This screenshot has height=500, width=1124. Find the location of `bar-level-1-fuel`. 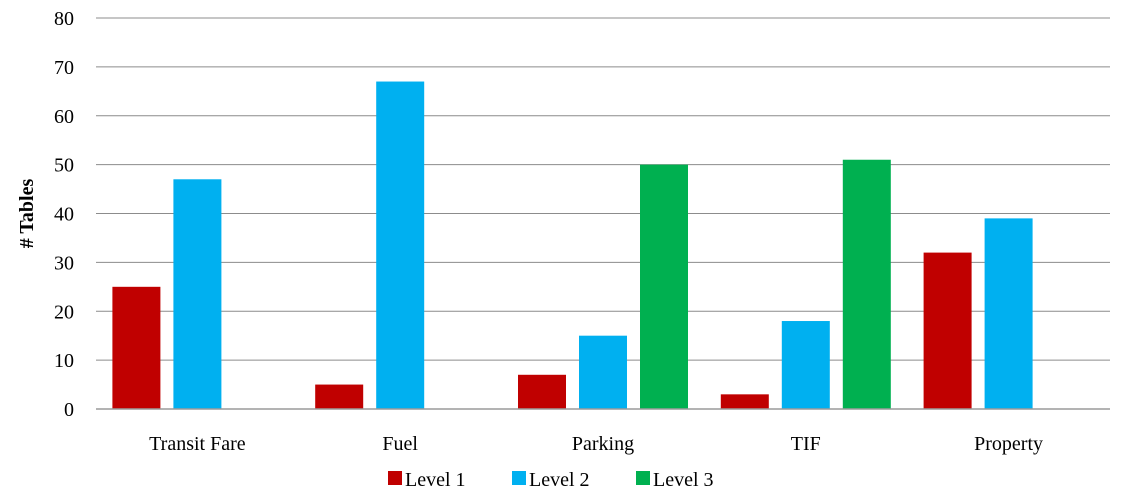

bar-level-1-fuel is located at coordinates (339, 396).